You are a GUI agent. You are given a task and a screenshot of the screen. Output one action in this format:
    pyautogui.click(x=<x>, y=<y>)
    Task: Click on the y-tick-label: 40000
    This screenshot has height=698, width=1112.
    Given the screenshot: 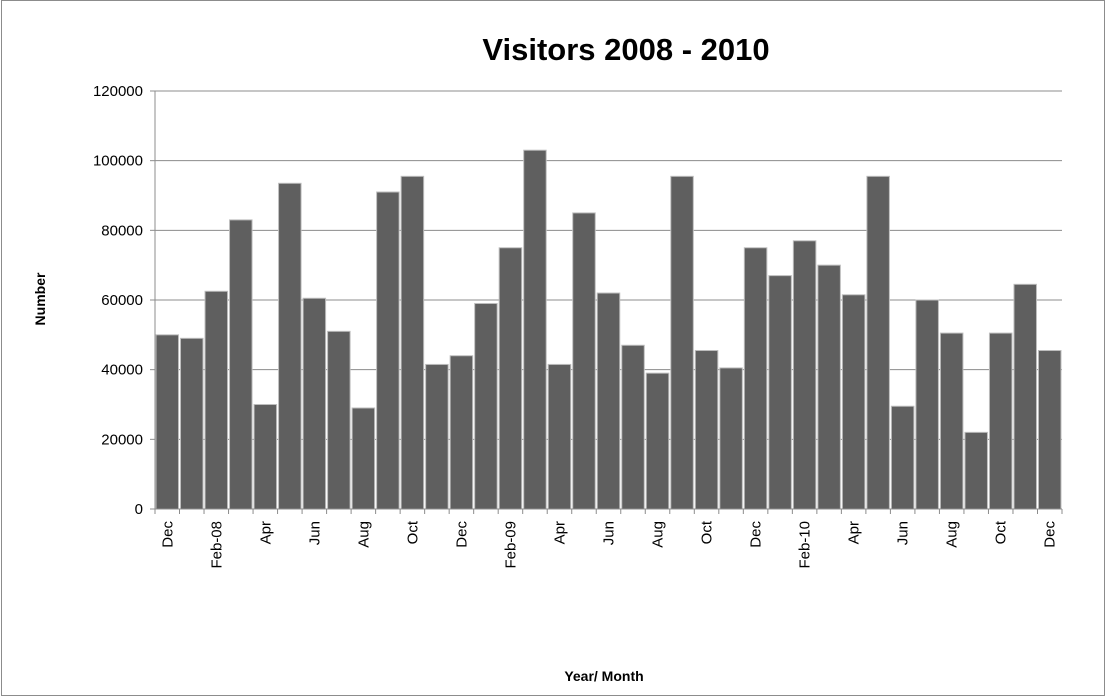 What is the action you would take?
    pyautogui.click(x=122, y=370)
    